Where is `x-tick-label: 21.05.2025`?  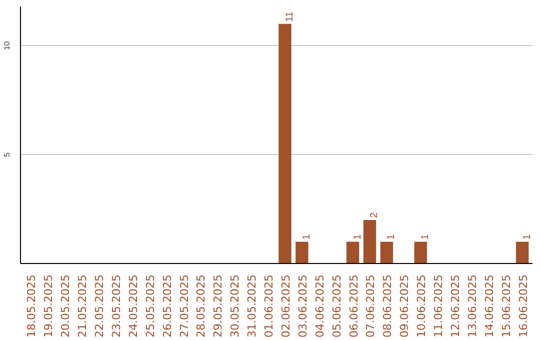 x-tick-label: 21.05.2025 is located at coordinates (83, 306).